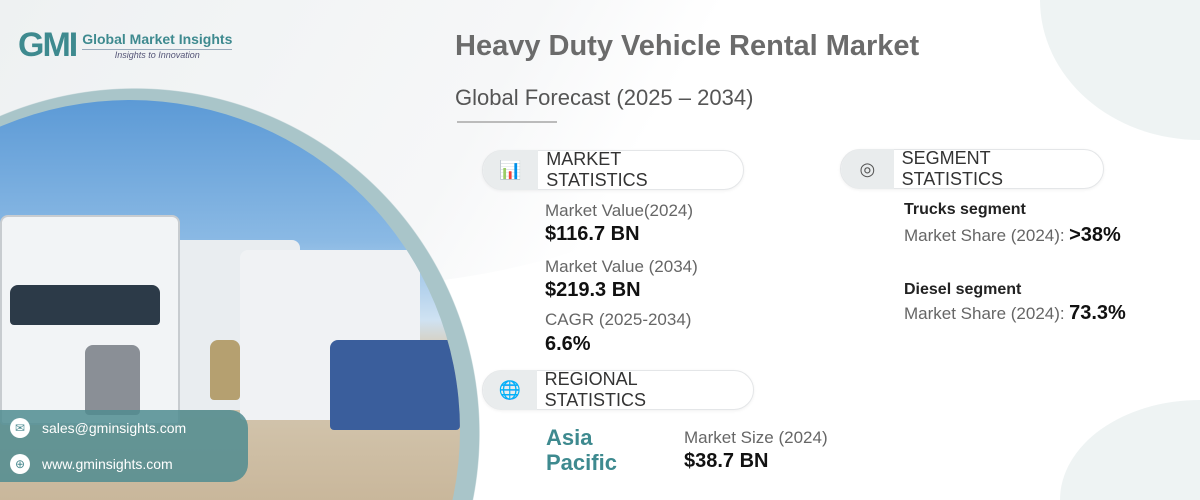 The image size is (1200, 500). I want to click on segment-statistics-header: ◎ SEGMENT STATISTICS, so click(972, 168).